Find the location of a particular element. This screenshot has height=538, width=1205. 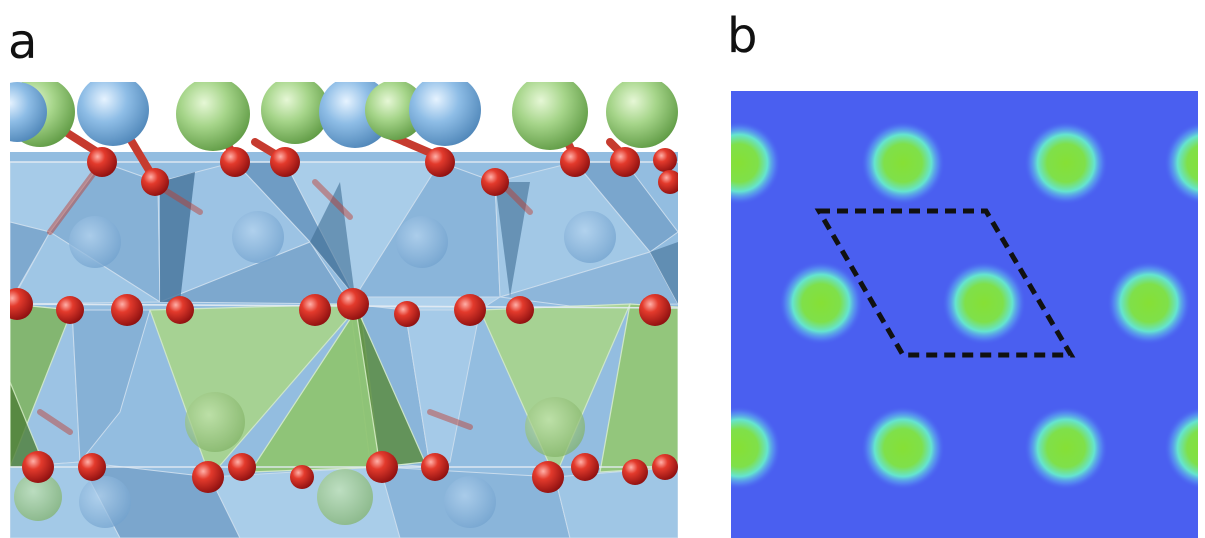

unit-cell-outline is located at coordinates (945, 283).